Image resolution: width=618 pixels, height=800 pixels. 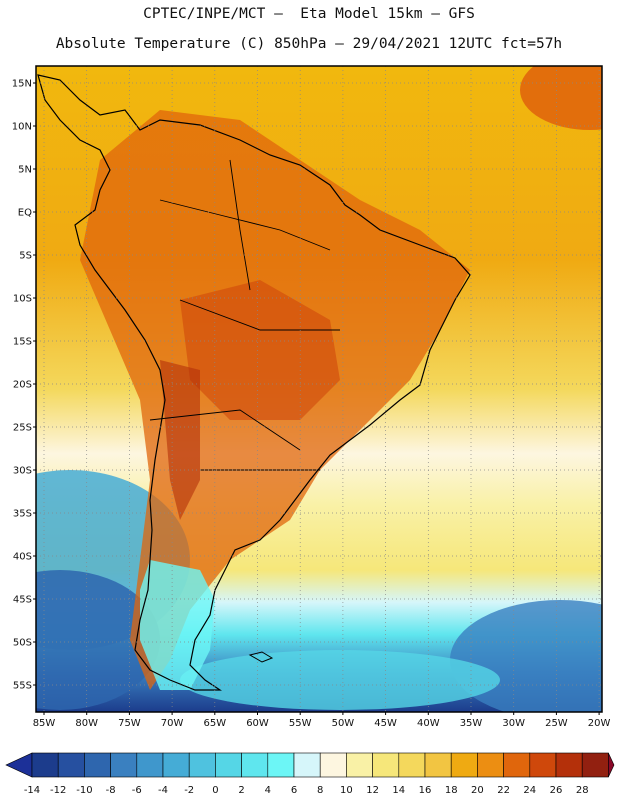 I want to click on legend-underflow-arrow, so click(x=19, y=765).